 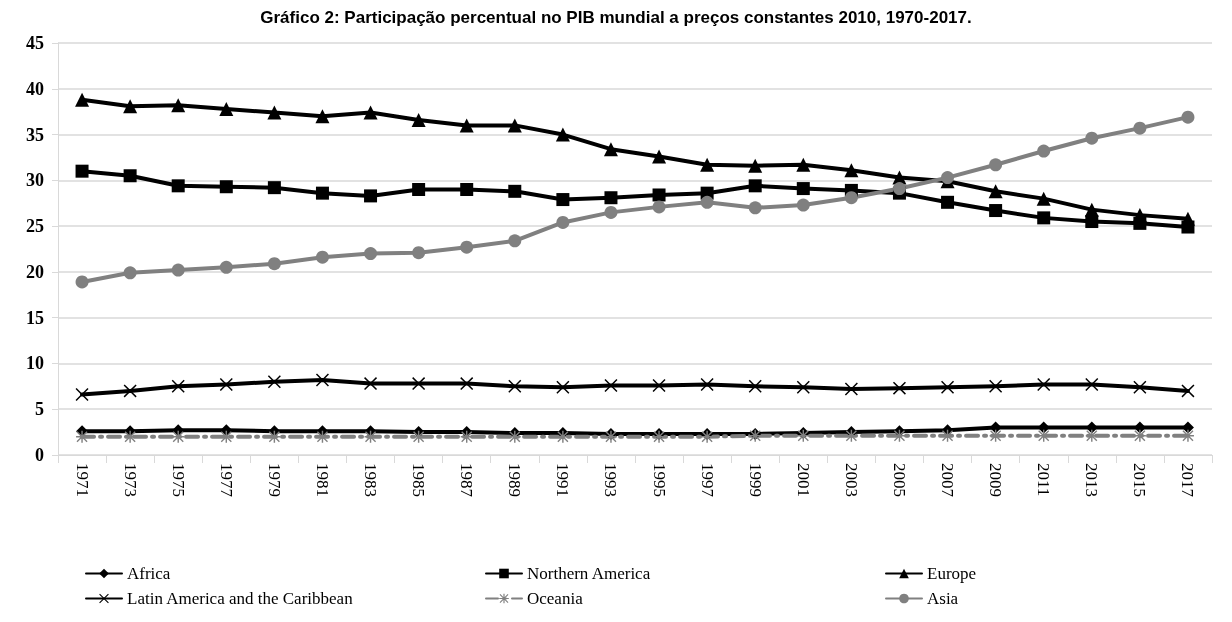 What do you see at coordinates (899, 480) in the screenshot?
I see `x-tick-label: 2005` at bounding box center [899, 480].